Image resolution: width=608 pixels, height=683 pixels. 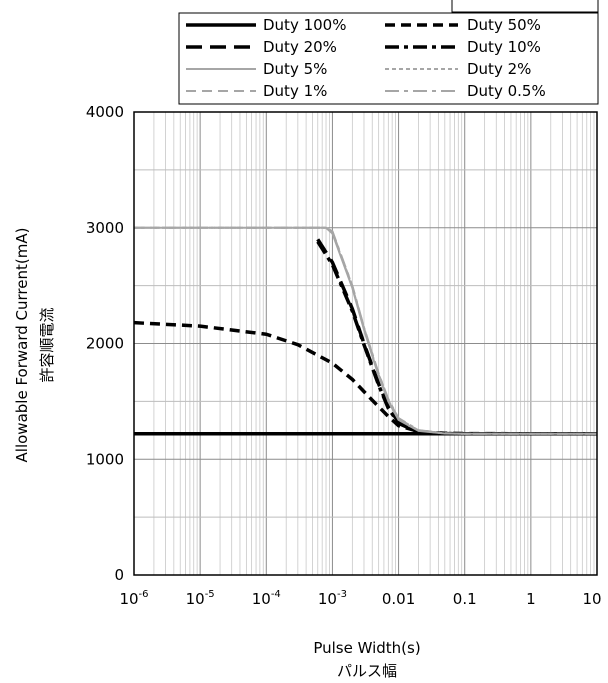 I want to click on legend-box, so click(x=388, y=58).